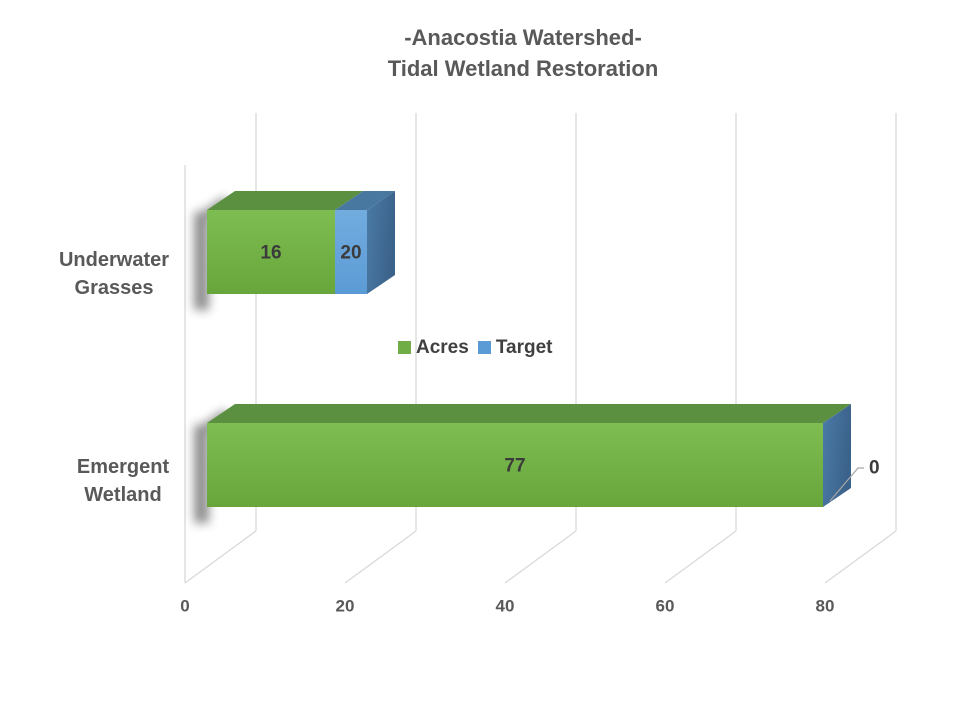  Describe the element at coordinates (523, 68) in the screenshot. I see `chart-title-line2: Tidal Wetland Restoration` at that location.